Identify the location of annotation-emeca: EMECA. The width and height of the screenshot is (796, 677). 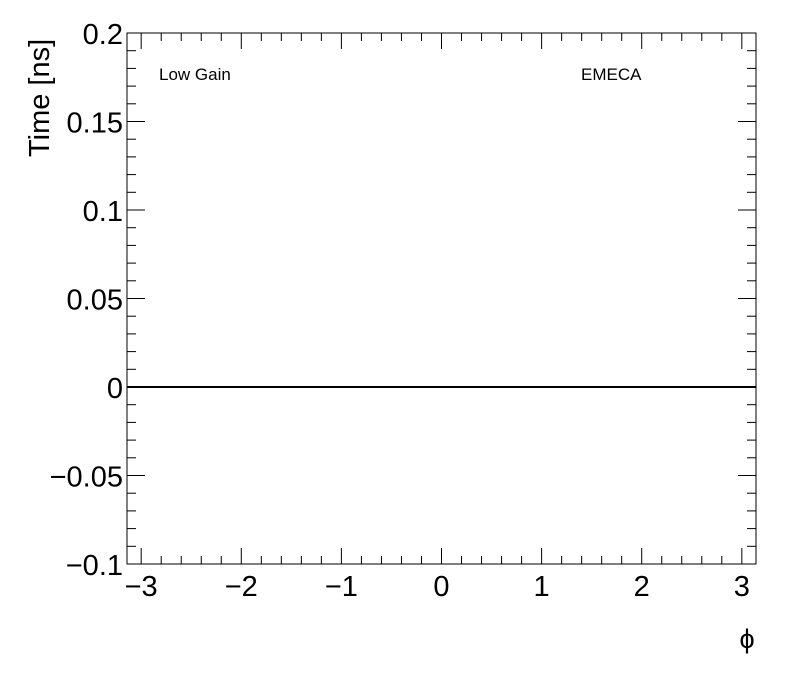
(611, 74).